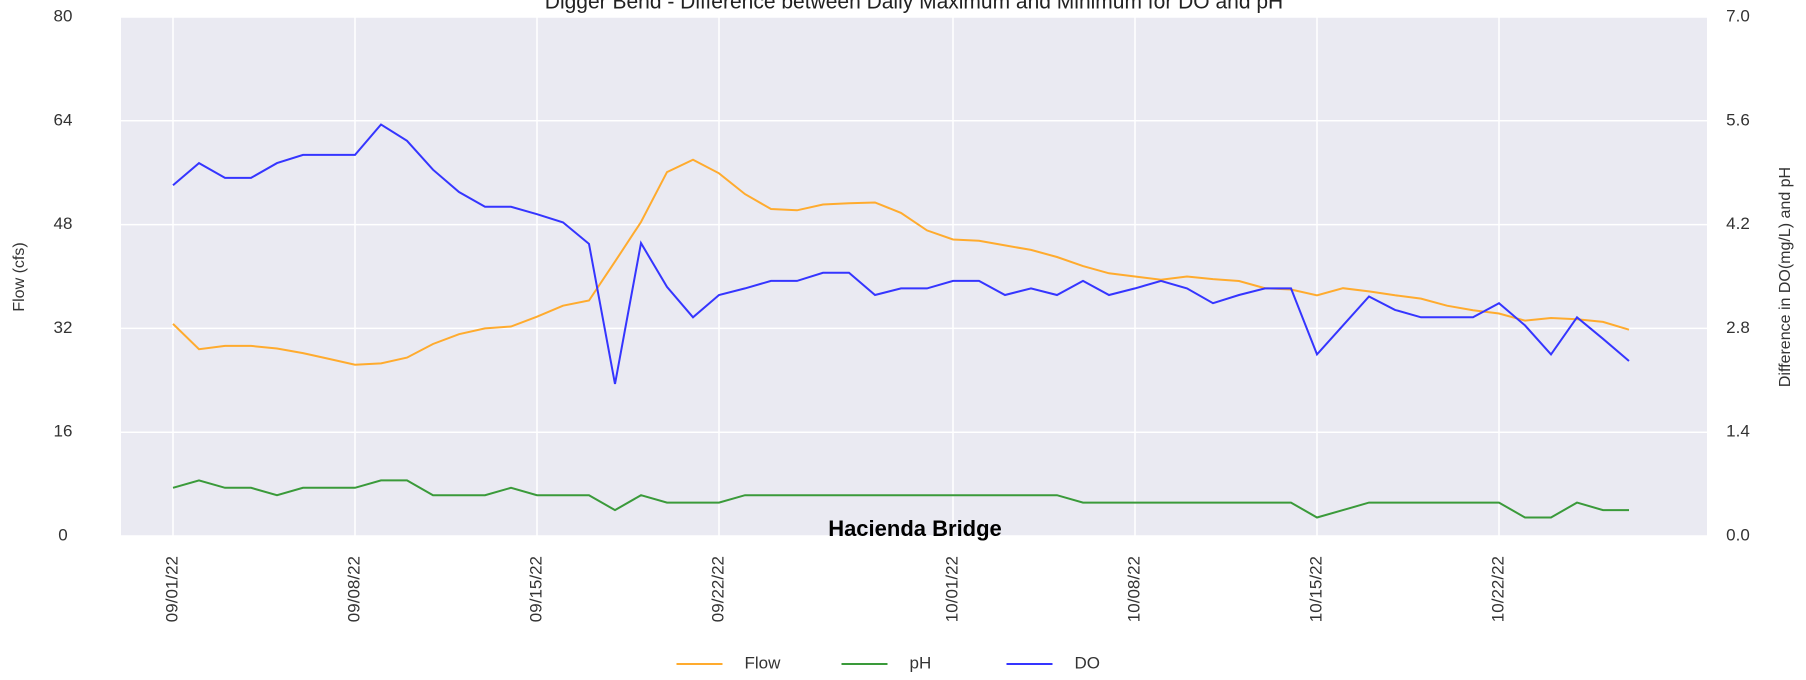  What do you see at coordinates (353, 589) in the screenshot?
I see `x-tick-label: 09/08/22` at bounding box center [353, 589].